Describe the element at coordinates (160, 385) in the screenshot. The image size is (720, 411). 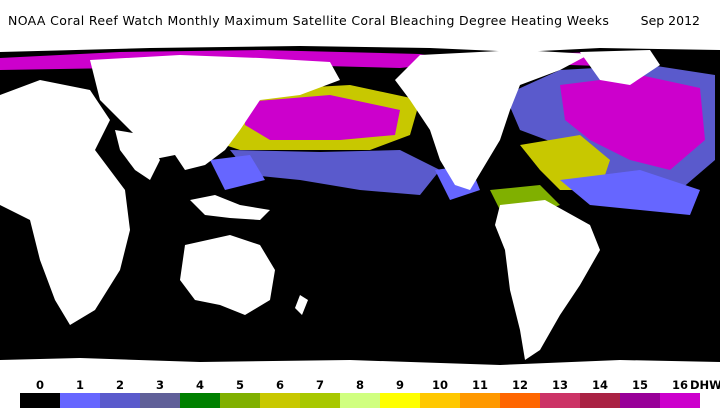
I see `colorbar-tick-3: 3` at that location.